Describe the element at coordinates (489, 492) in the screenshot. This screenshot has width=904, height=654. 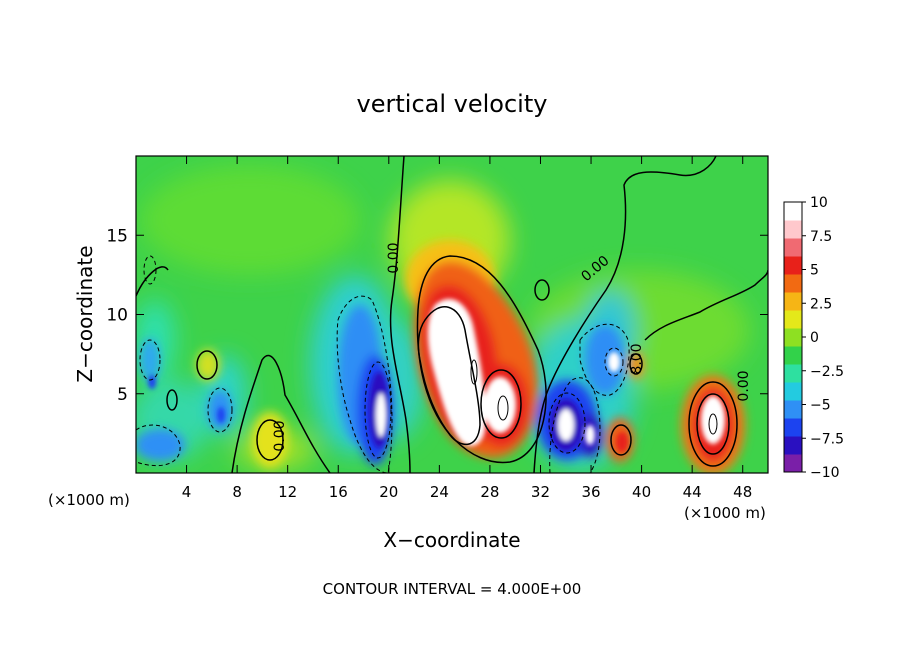
I see `x-tick-label: 28` at that location.